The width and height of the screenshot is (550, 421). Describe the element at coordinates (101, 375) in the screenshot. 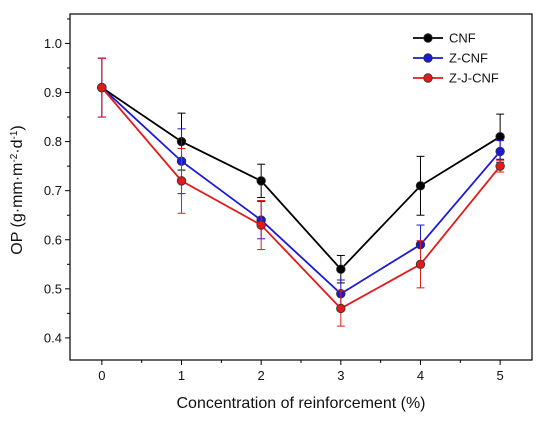

I see `x-tick-label: 0` at that location.